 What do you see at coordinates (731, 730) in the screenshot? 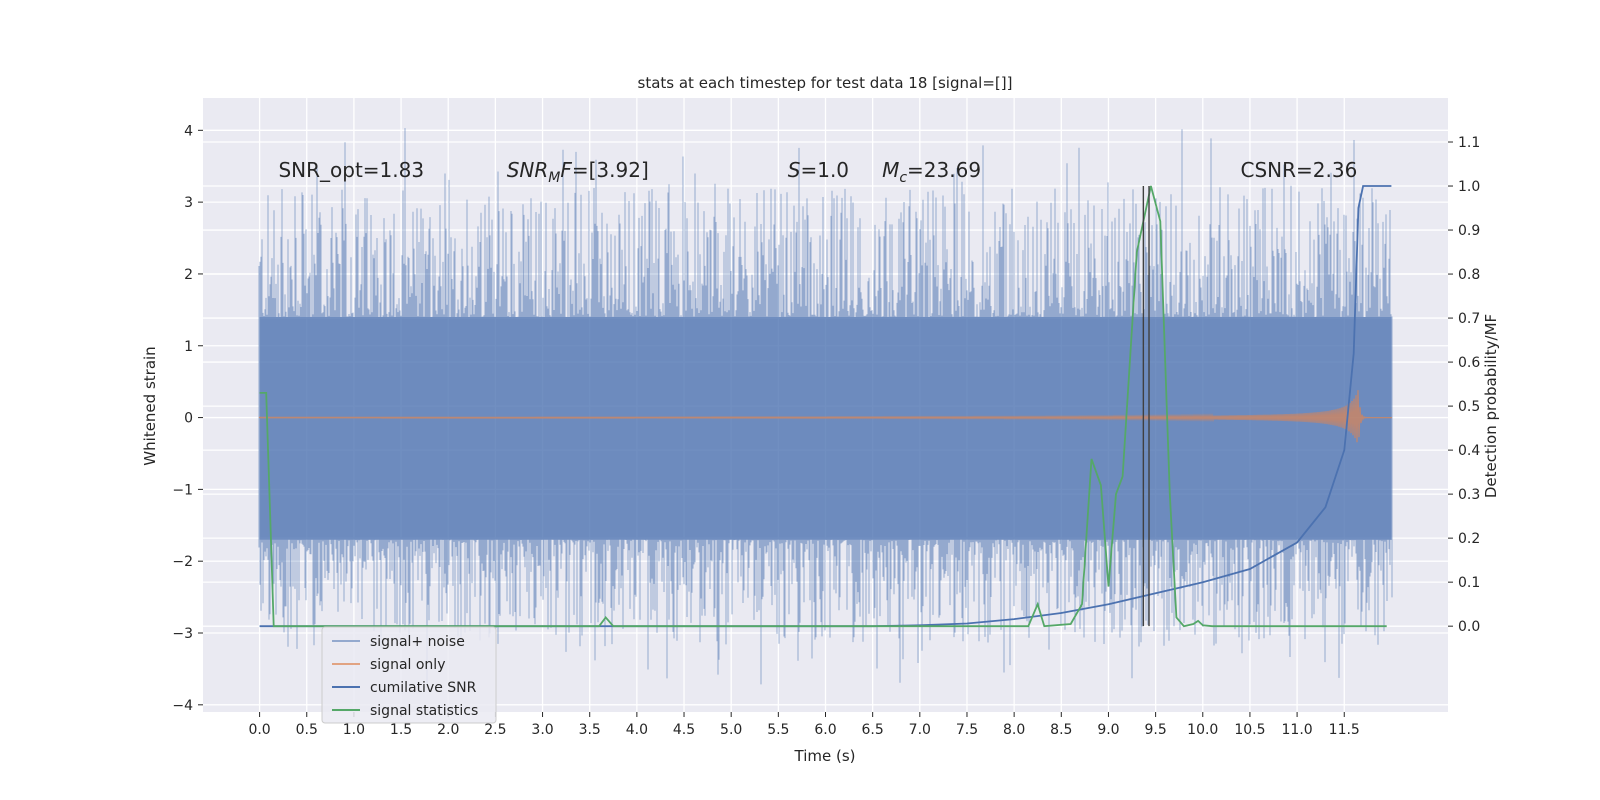
I see `x-tick-label-10: 5.0` at bounding box center [731, 730].